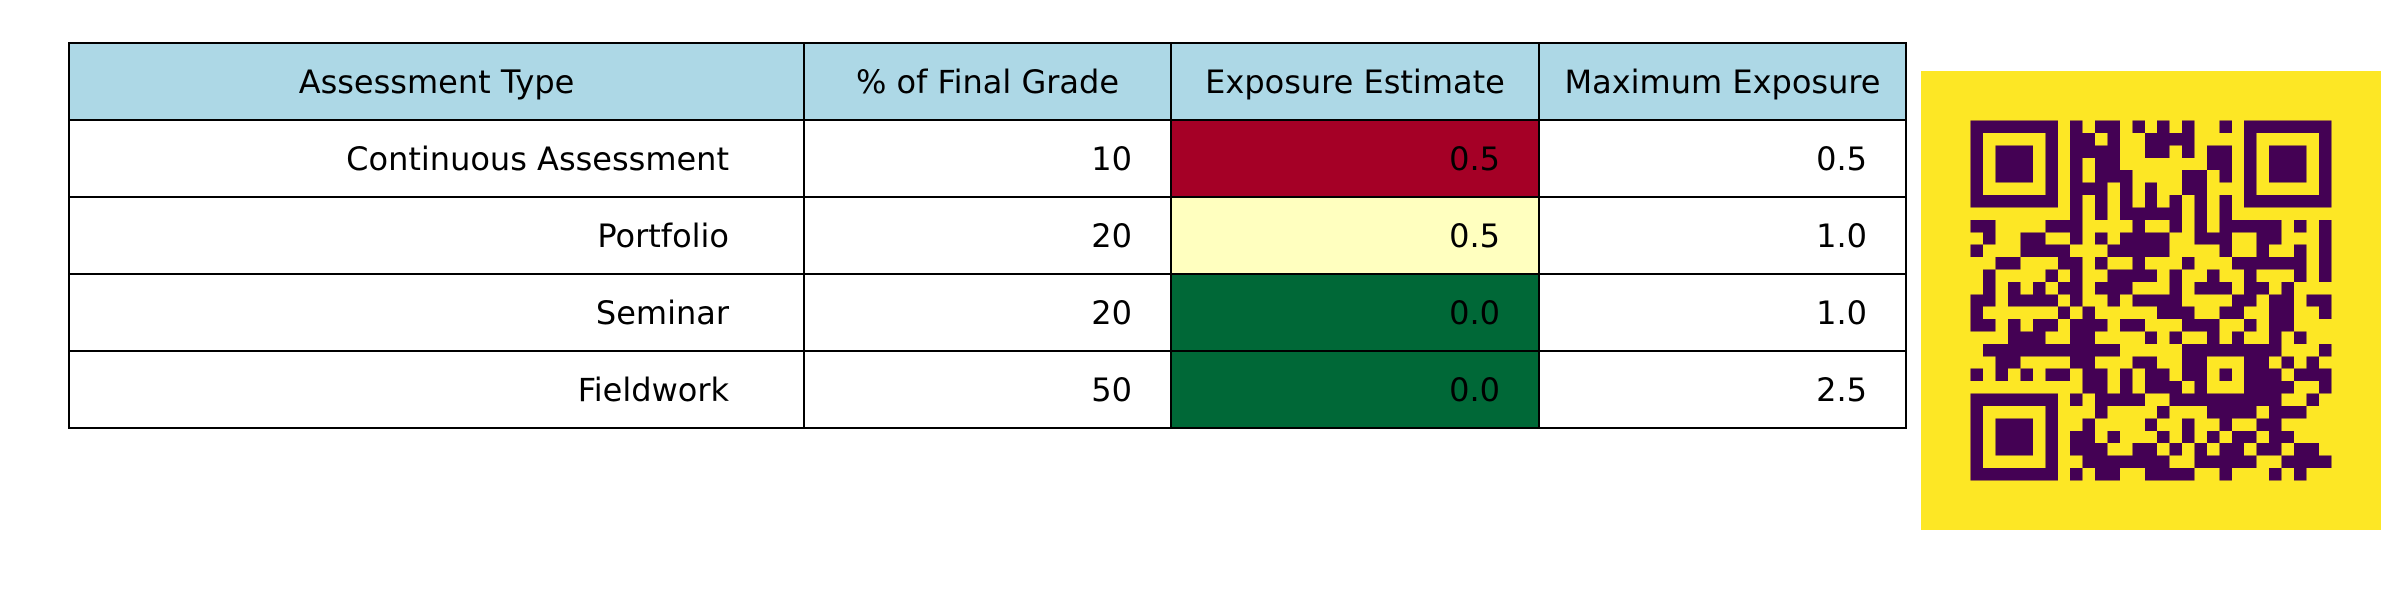 The width and height of the screenshot is (2400, 600). What do you see at coordinates (436, 81) in the screenshot?
I see `column-header: Assessment Type` at bounding box center [436, 81].